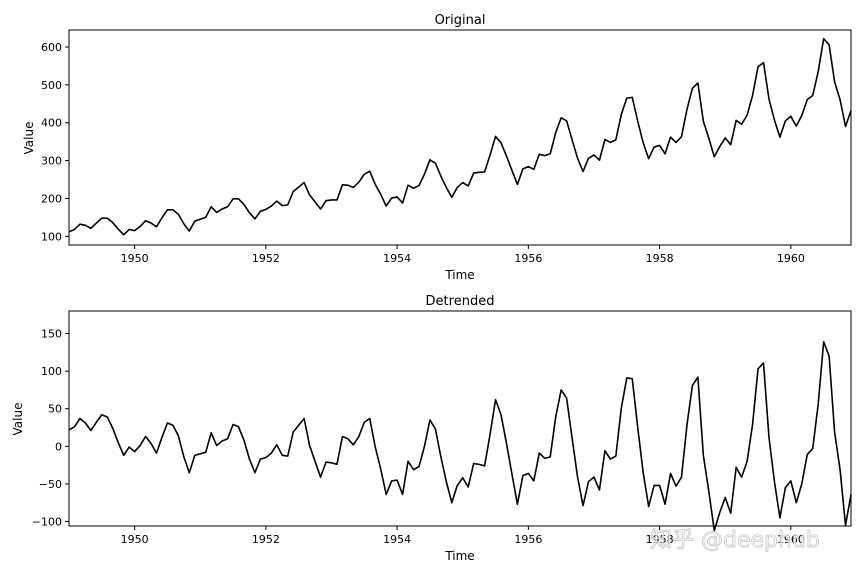  I want to click on y-tick-label: 50, so click(55, 409).